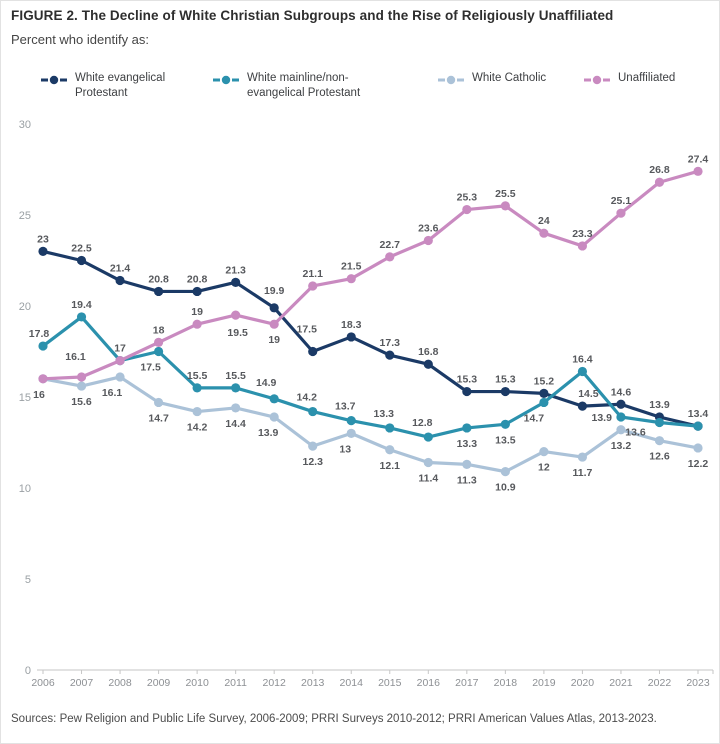 Image resolution: width=720 pixels, height=744 pixels. What do you see at coordinates (582, 360) in the screenshot?
I see `data-label: 16.4` at bounding box center [582, 360].